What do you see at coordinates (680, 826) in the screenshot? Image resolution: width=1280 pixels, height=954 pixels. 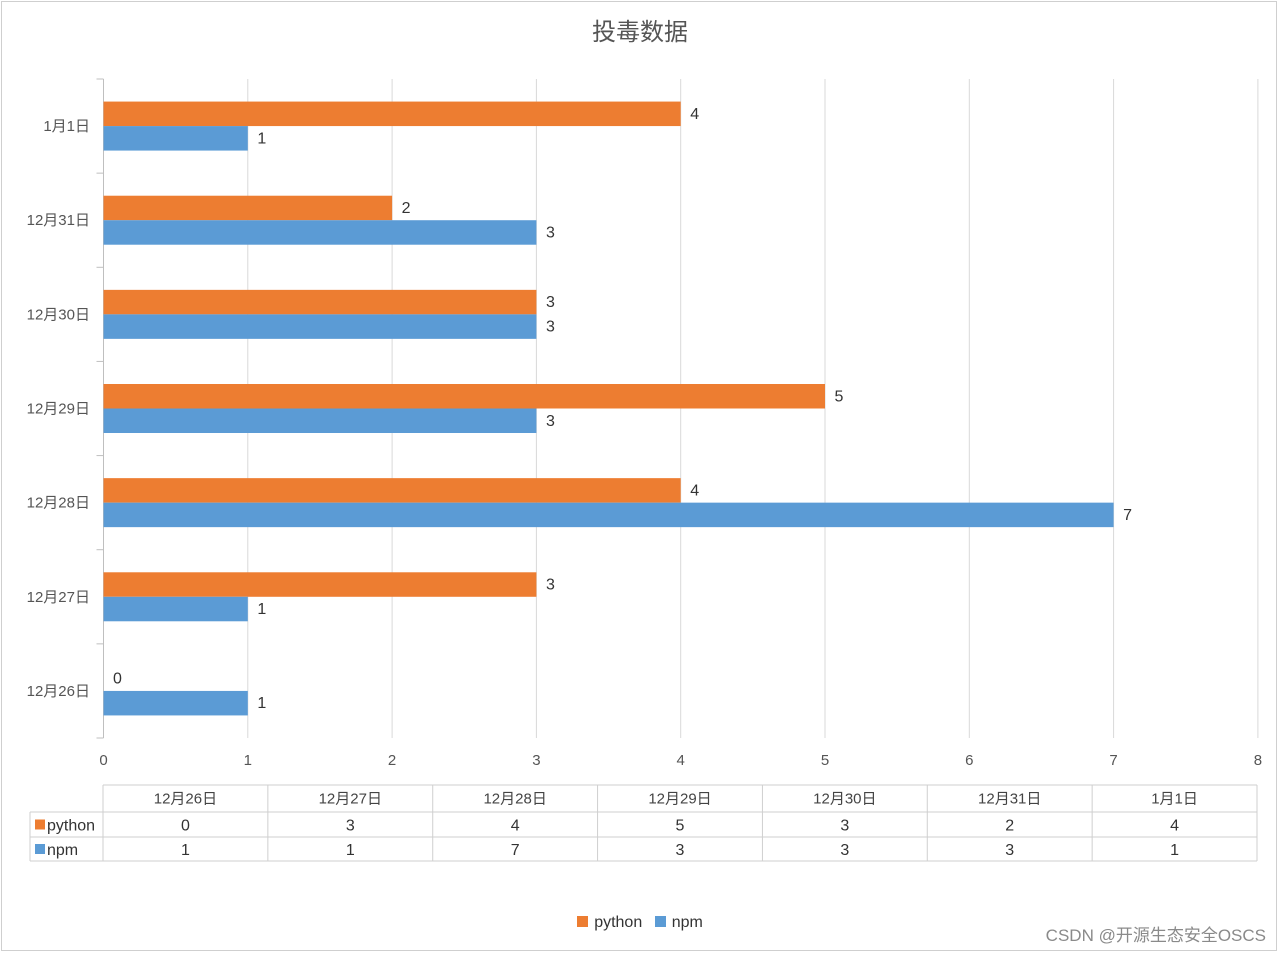 I see `table-cell: 5` at bounding box center [680, 826].